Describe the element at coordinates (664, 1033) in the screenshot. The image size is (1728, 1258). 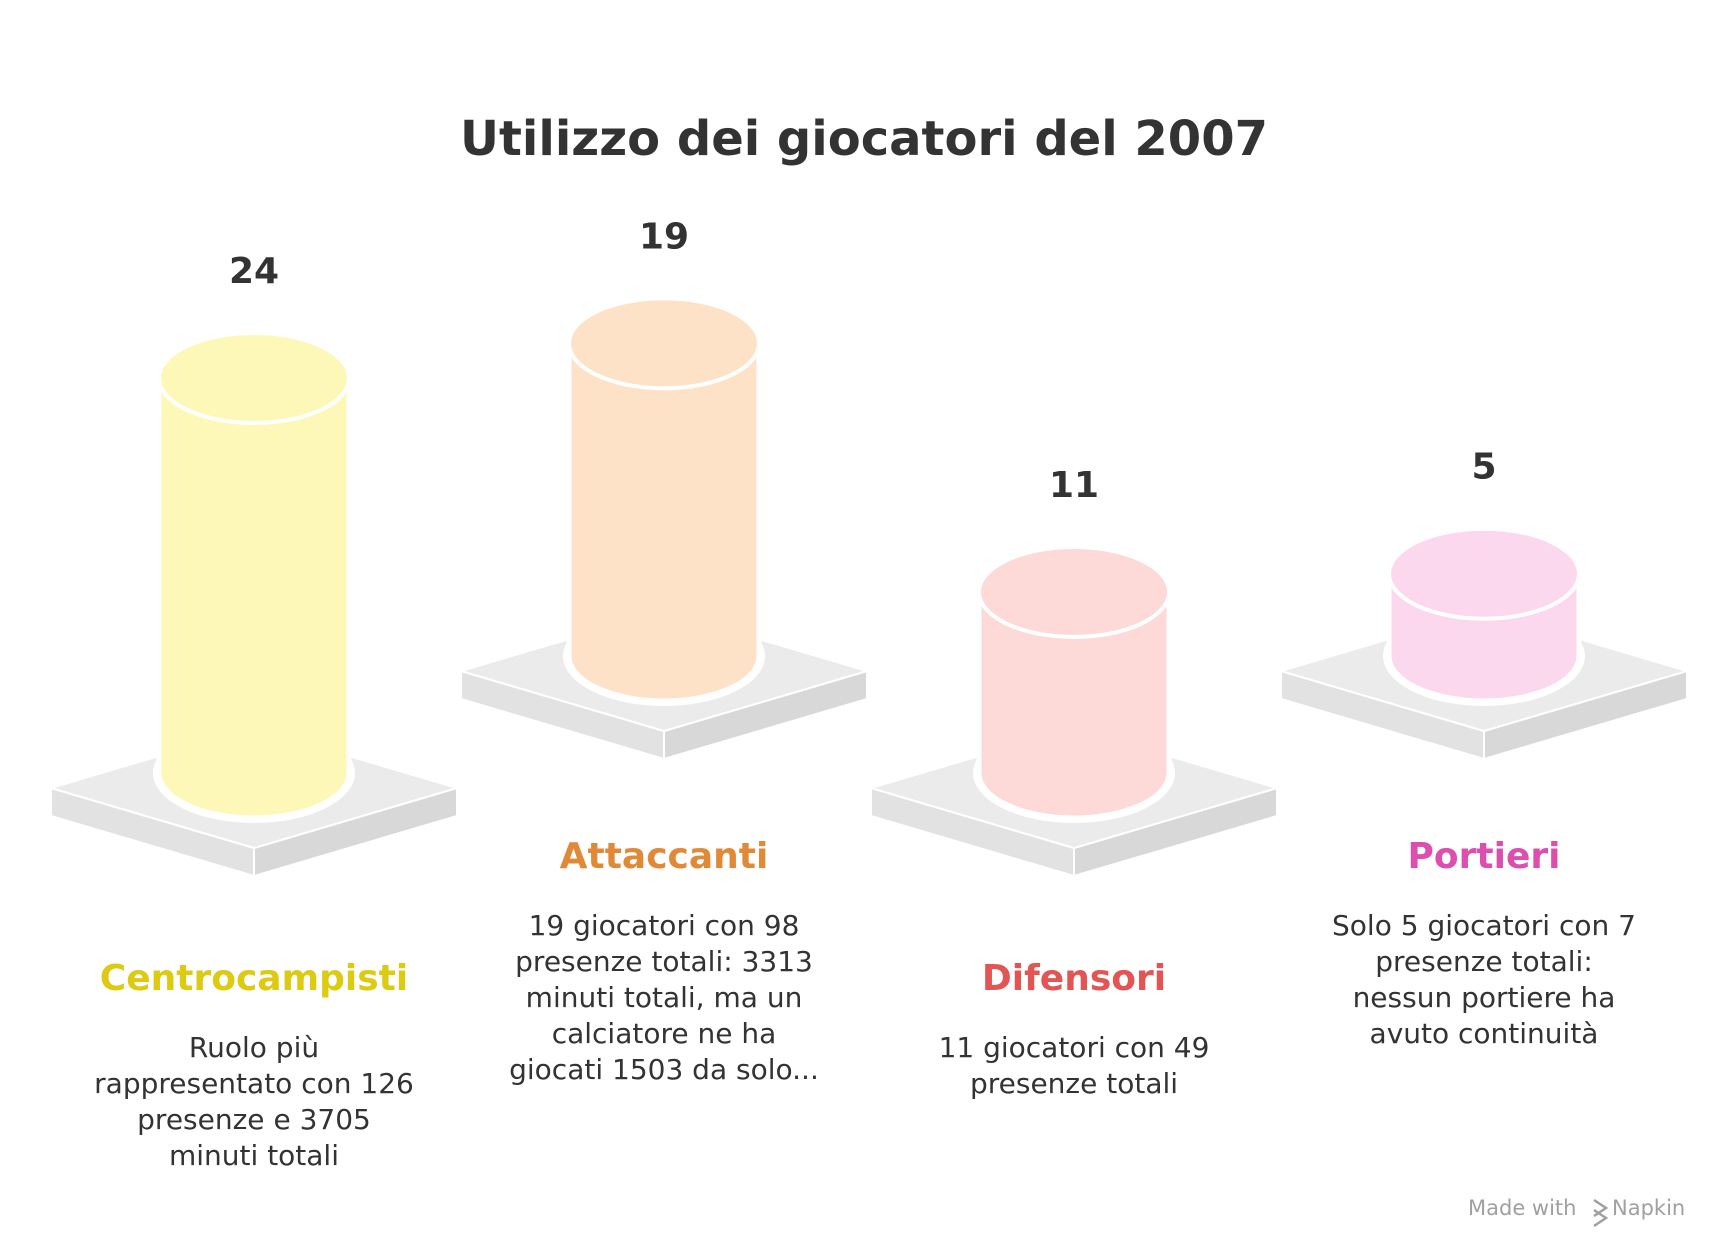
I see `description-line: calciatore ne ha` at that location.